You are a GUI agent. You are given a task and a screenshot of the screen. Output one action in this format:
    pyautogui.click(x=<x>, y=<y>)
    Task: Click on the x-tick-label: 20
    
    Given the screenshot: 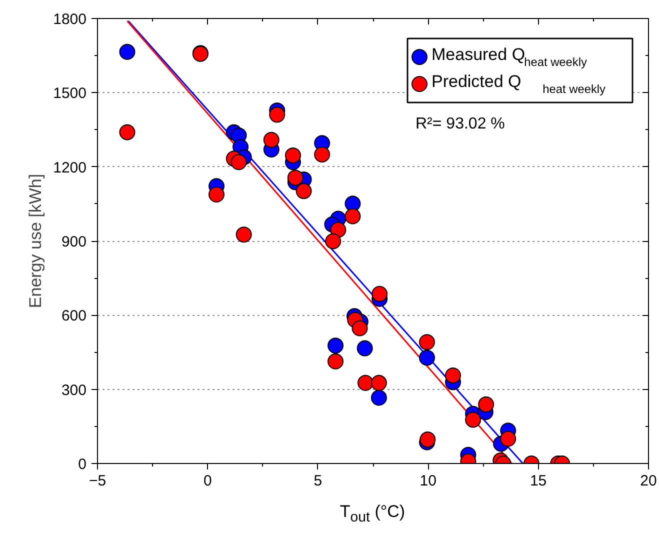 What is the action you would take?
    pyautogui.click(x=648, y=481)
    